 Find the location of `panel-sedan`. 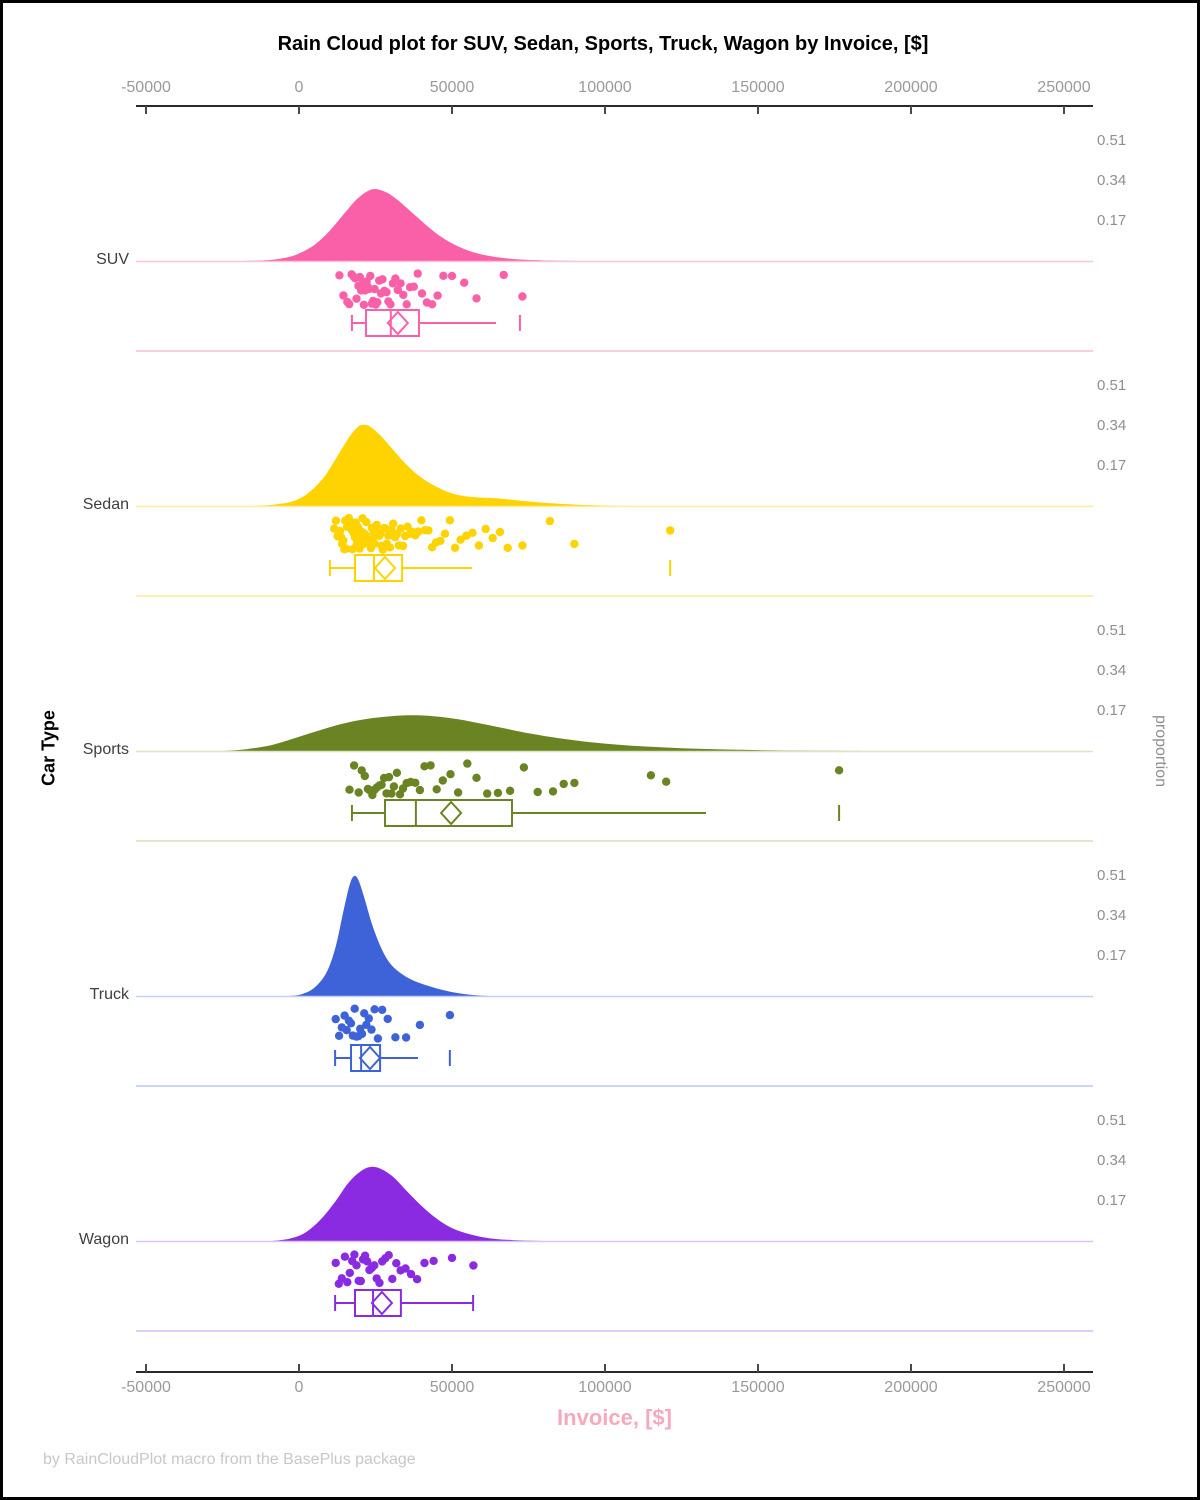

panel-sedan is located at coordinates (614, 510).